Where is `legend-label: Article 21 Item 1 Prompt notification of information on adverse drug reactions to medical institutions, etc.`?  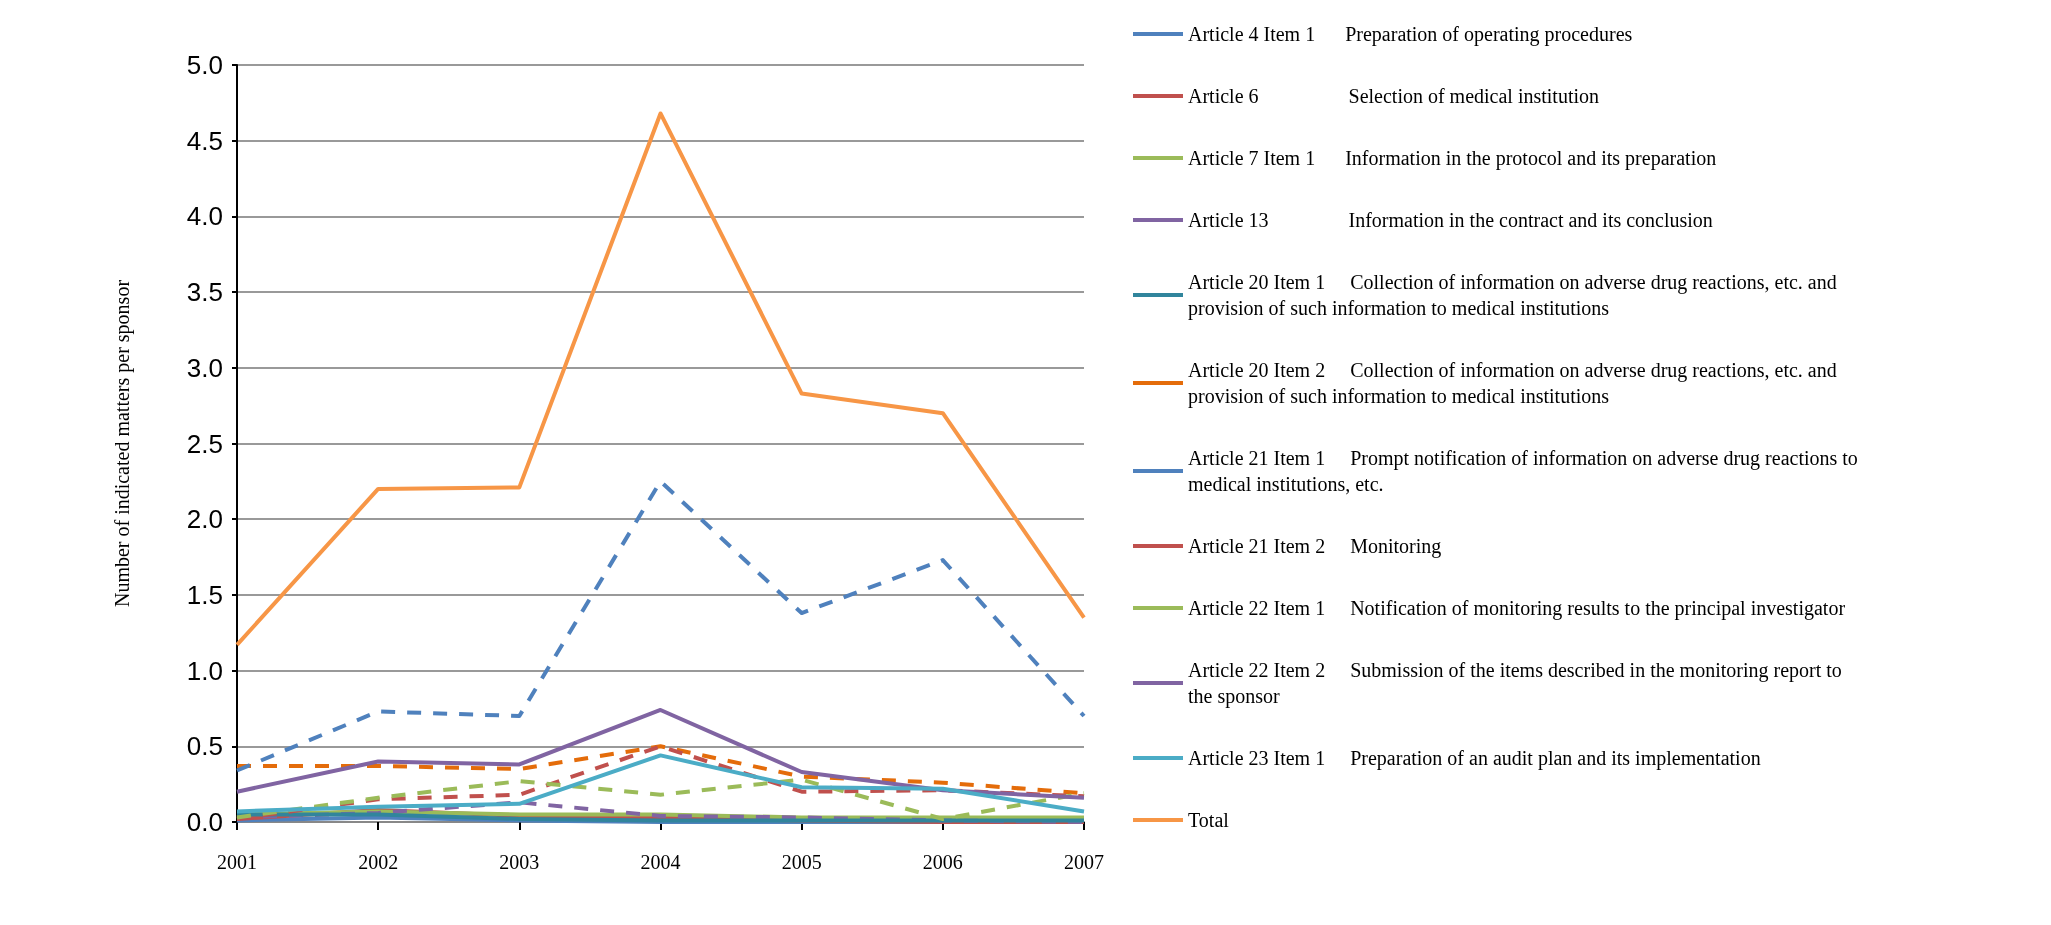
legend-label: Article 21 Item 1 Prompt notification of information on adverse drug reactions to medical institutions, etc. is located at coordinates (1525, 471).